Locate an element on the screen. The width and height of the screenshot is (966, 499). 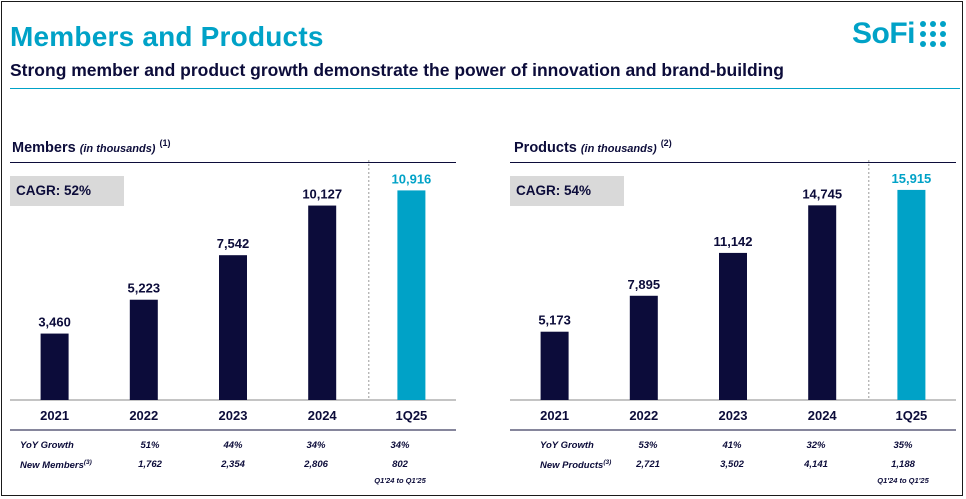
products-period-note: Q1'24 to Q1'25 is located at coordinates (903, 480).